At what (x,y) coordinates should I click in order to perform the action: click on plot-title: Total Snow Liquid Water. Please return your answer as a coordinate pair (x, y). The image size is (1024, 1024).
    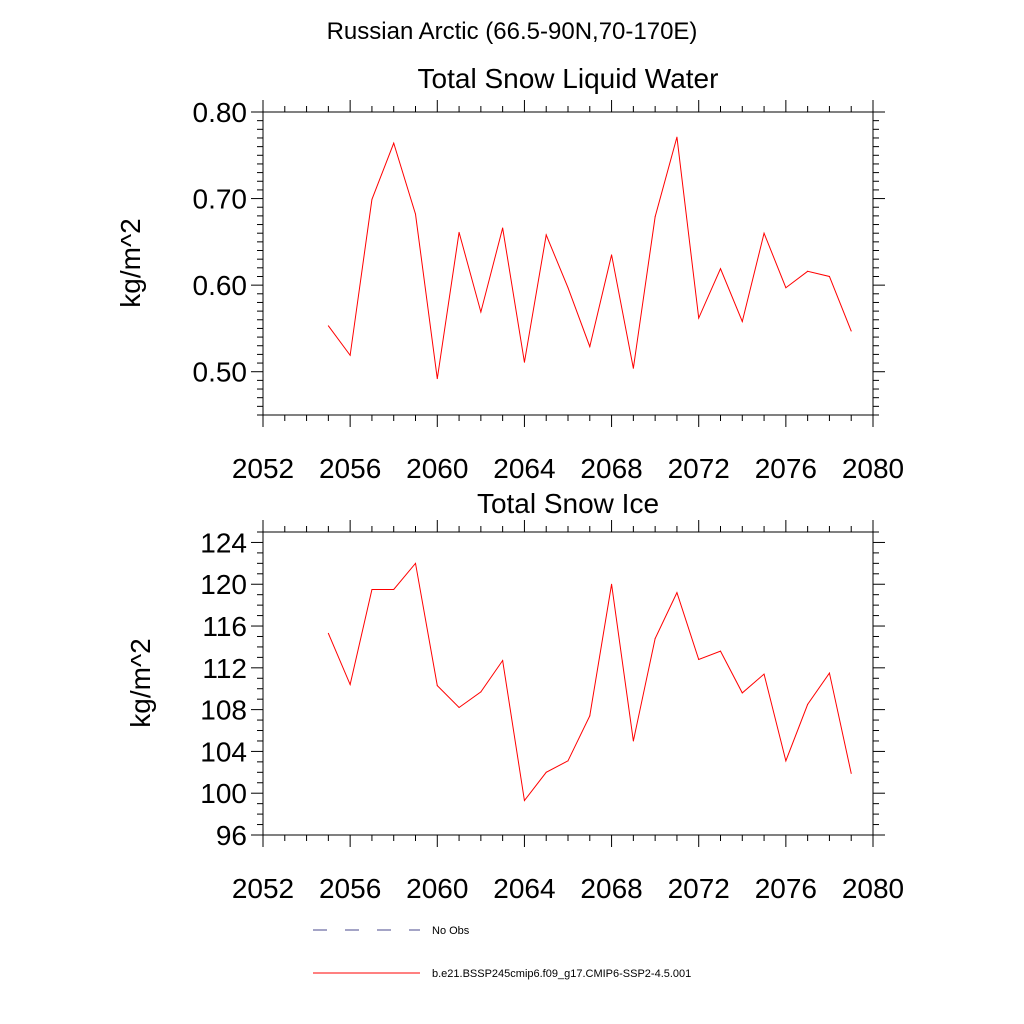
    Looking at the image, I should click on (568, 78).